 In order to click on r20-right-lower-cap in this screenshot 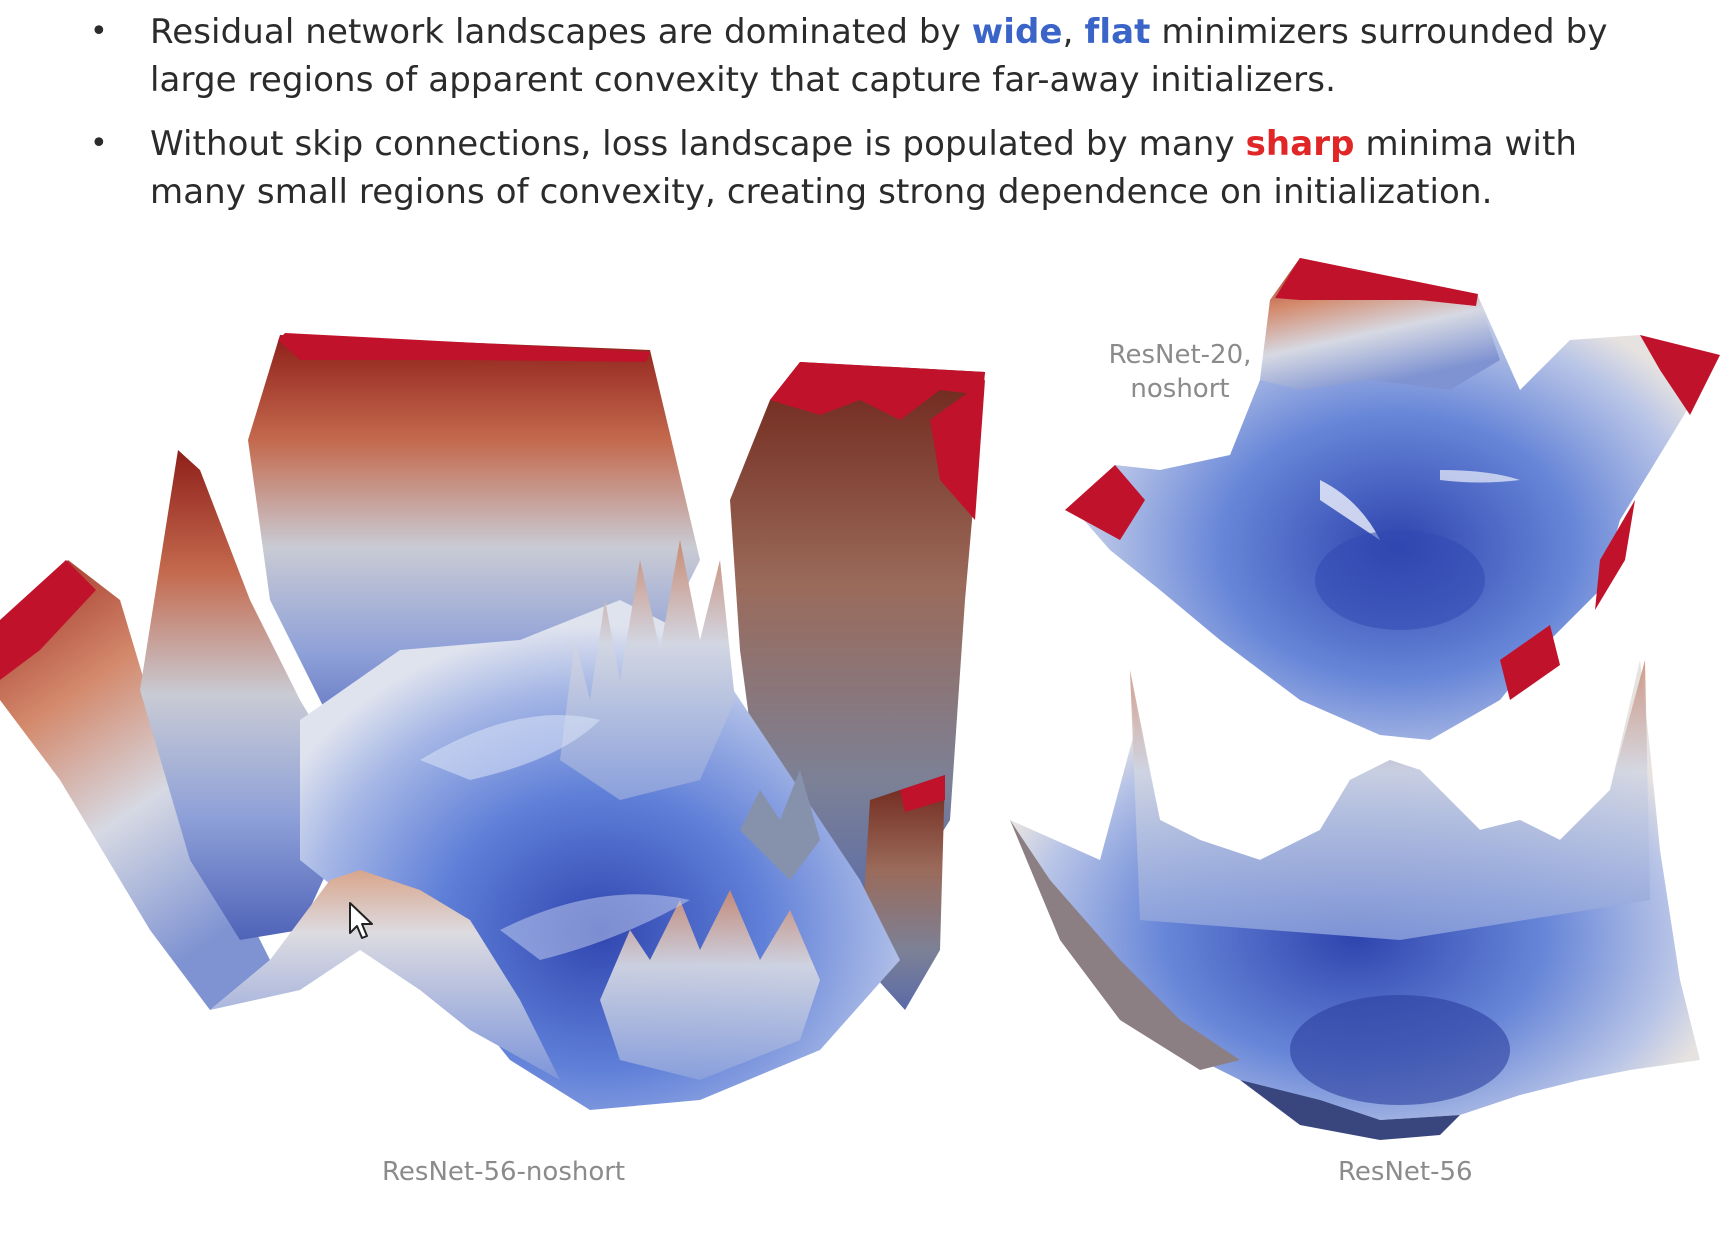, I will do `click(1615, 555)`.